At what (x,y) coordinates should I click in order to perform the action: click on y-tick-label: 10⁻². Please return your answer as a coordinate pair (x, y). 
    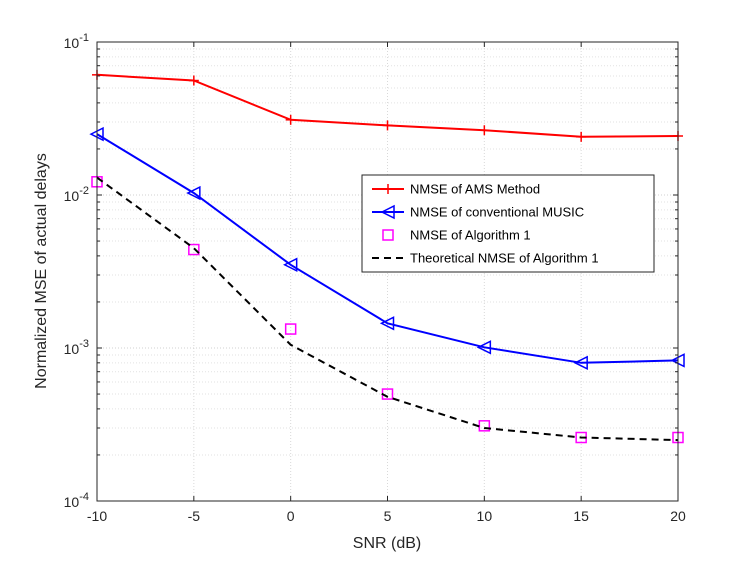
    Looking at the image, I should click on (76, 194).